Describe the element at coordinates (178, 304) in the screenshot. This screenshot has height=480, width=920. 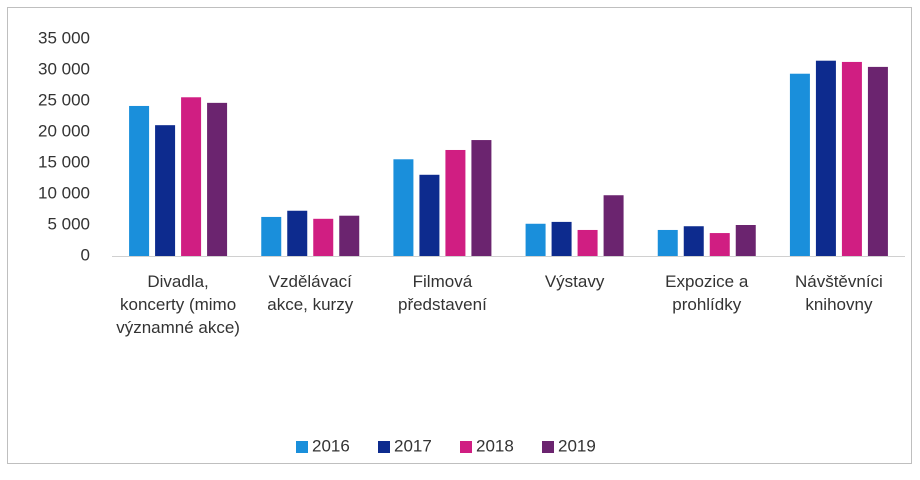
I see `x-tick-label: Divadla, koncerty (mimo významné akce)` at that location.